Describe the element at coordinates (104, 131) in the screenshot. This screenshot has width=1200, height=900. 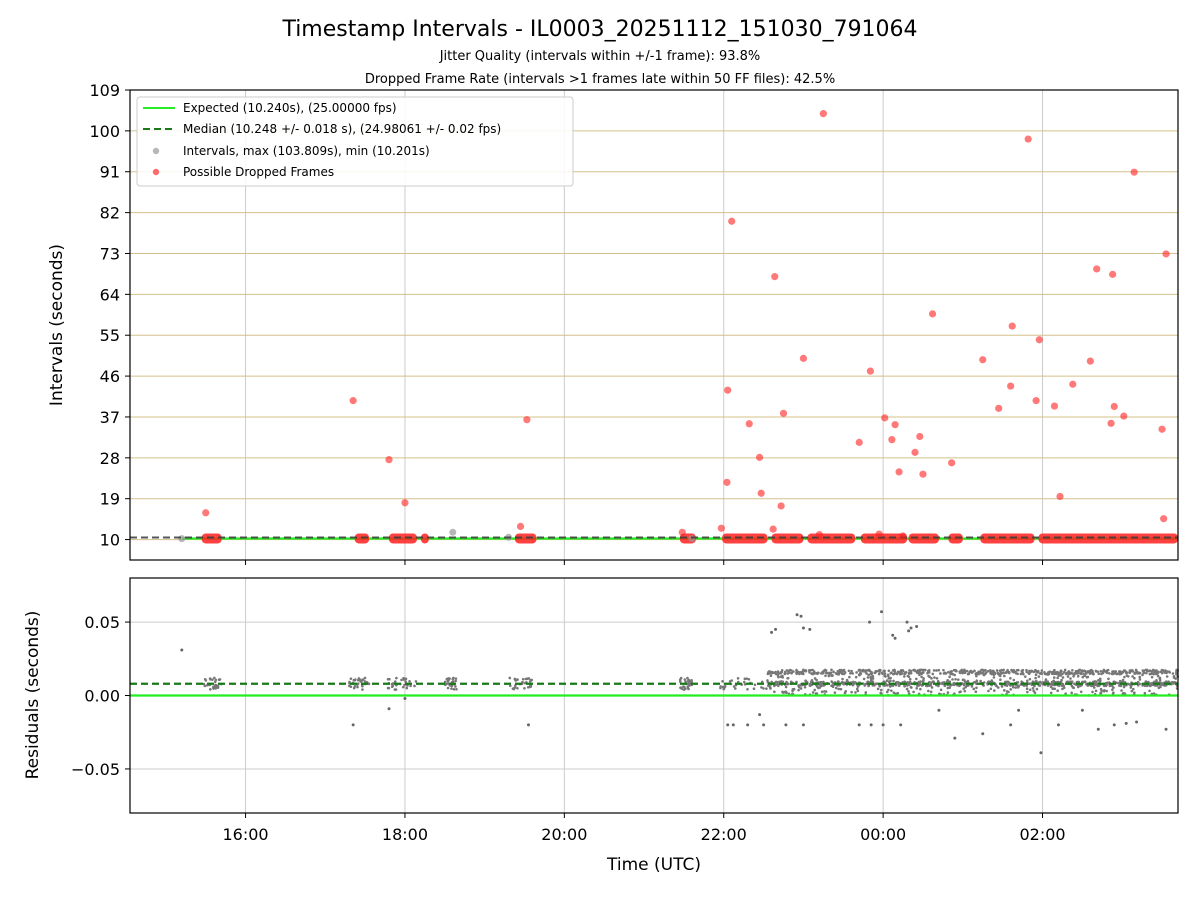
I see `top-y-tick-label: 100` at that location.